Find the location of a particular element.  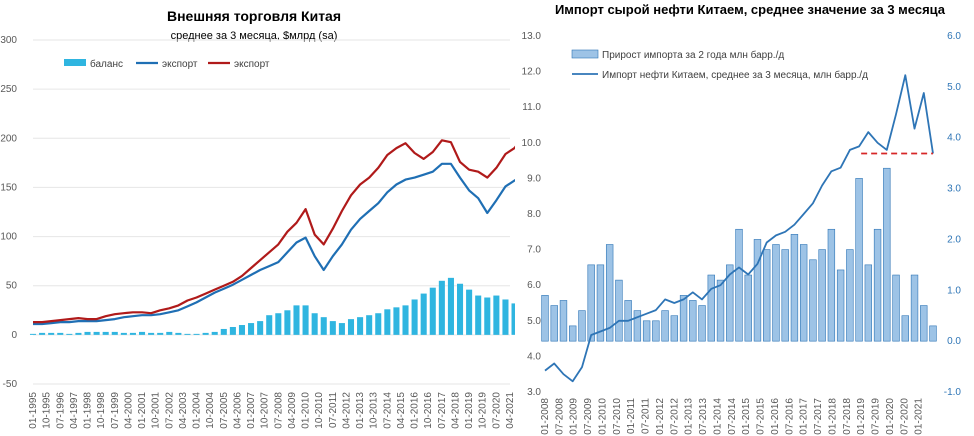

trade-chart-title: Внешняя торговля Китая is located at coordinates (254, 16).